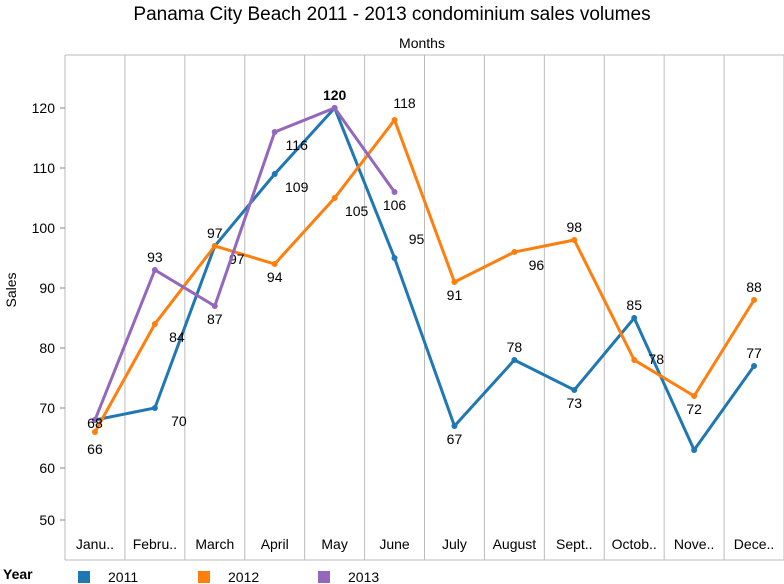 The height and width of the screenshot is (584, 784). I want to click on data-label: 68, so click(95, 423).